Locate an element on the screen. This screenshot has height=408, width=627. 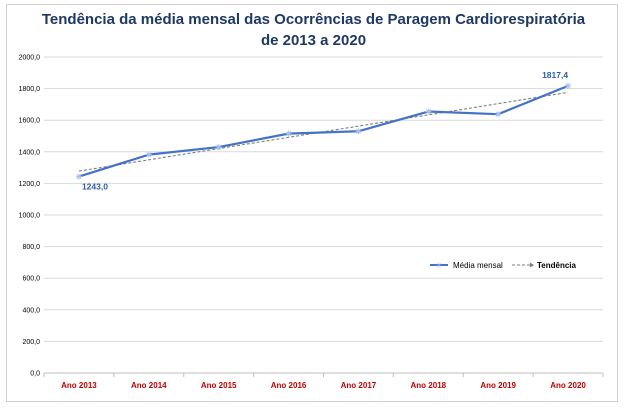
x-tick-label: Ano 2018 is located at coordinates (429, 385).